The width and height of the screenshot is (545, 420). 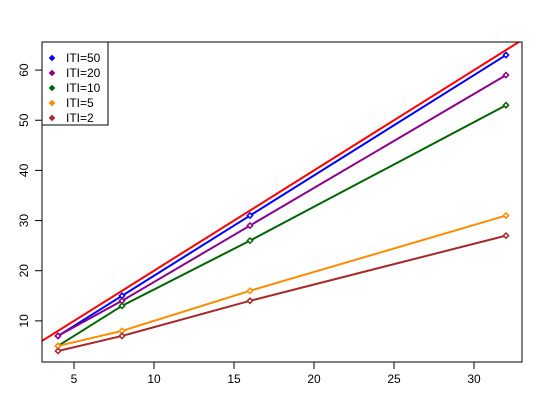 I want to click on legend-label: ITI=2, so click(x=80, y=118).